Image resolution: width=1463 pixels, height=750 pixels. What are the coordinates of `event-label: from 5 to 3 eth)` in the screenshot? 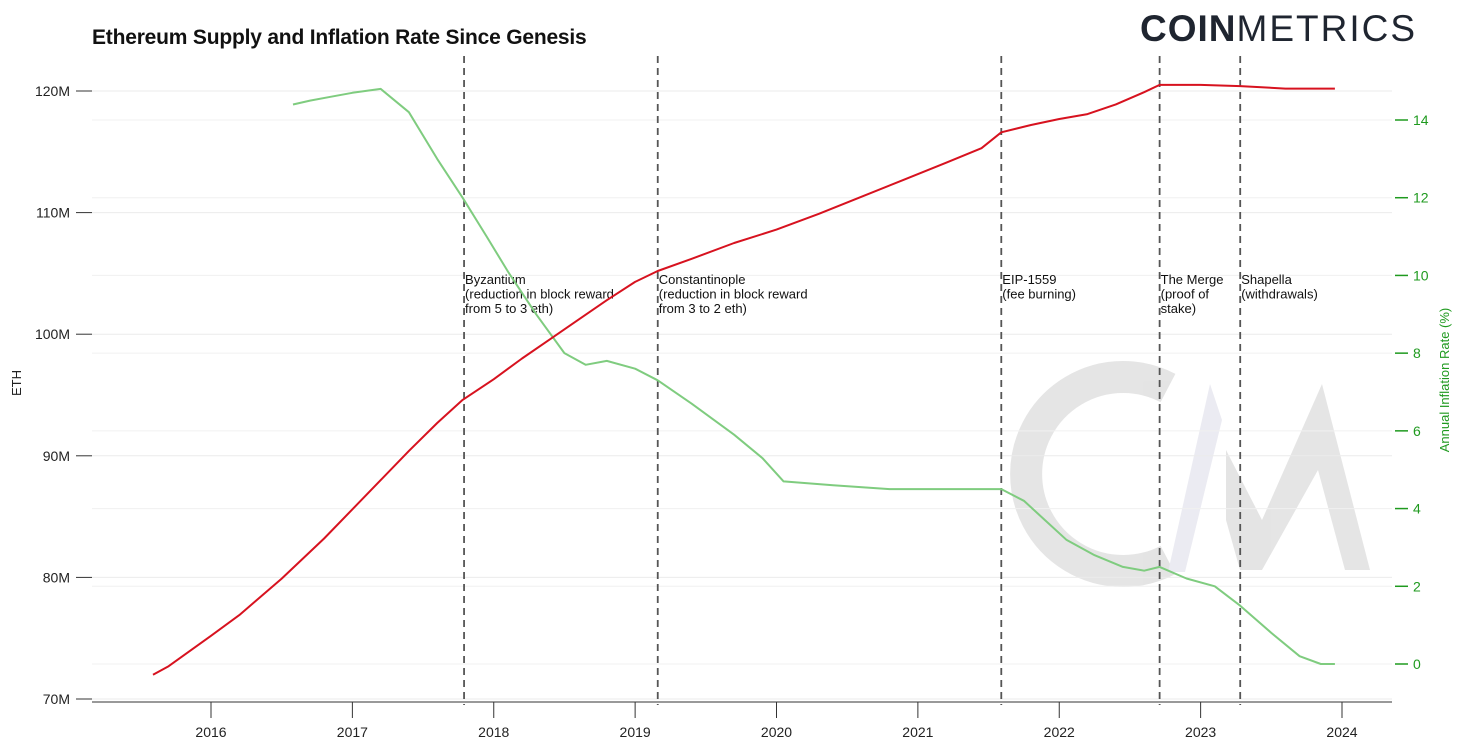 It's located at (509, 308).